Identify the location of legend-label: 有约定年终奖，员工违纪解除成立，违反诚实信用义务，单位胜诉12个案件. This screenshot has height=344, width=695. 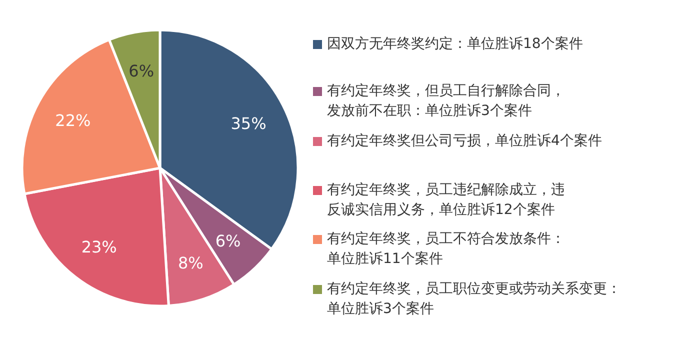
(446, 200).